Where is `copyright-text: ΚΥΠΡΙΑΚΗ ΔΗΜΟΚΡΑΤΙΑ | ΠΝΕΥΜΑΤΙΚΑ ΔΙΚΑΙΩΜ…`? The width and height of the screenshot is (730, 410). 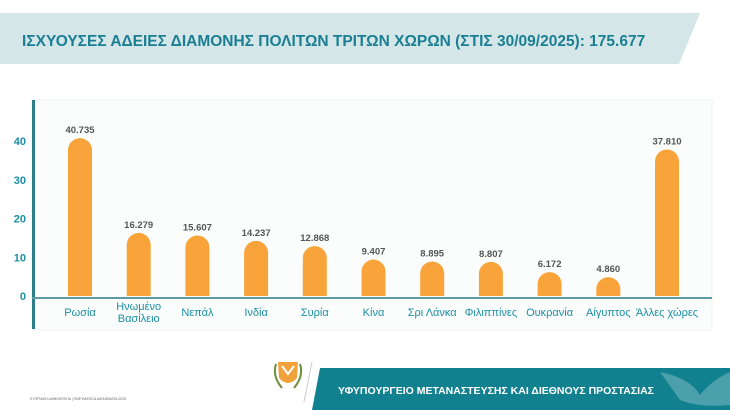
copyright-text: ΚΥΠΡΙΑΚΗ ΔΗΜΟΚΡΑΤΙΑ | ΠΝΕΥΜΑΤΙΚΑ ΔΙΚΑΙΩΜ… is located at coordinates (78, 399).